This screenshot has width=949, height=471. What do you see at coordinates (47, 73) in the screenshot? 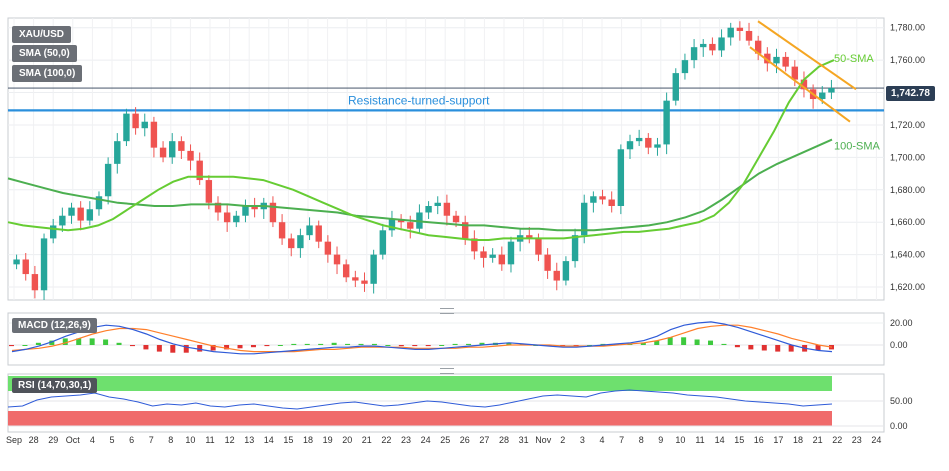
I see `legend-sma100: SMA (100,0)` at bounding box center [47, 73].